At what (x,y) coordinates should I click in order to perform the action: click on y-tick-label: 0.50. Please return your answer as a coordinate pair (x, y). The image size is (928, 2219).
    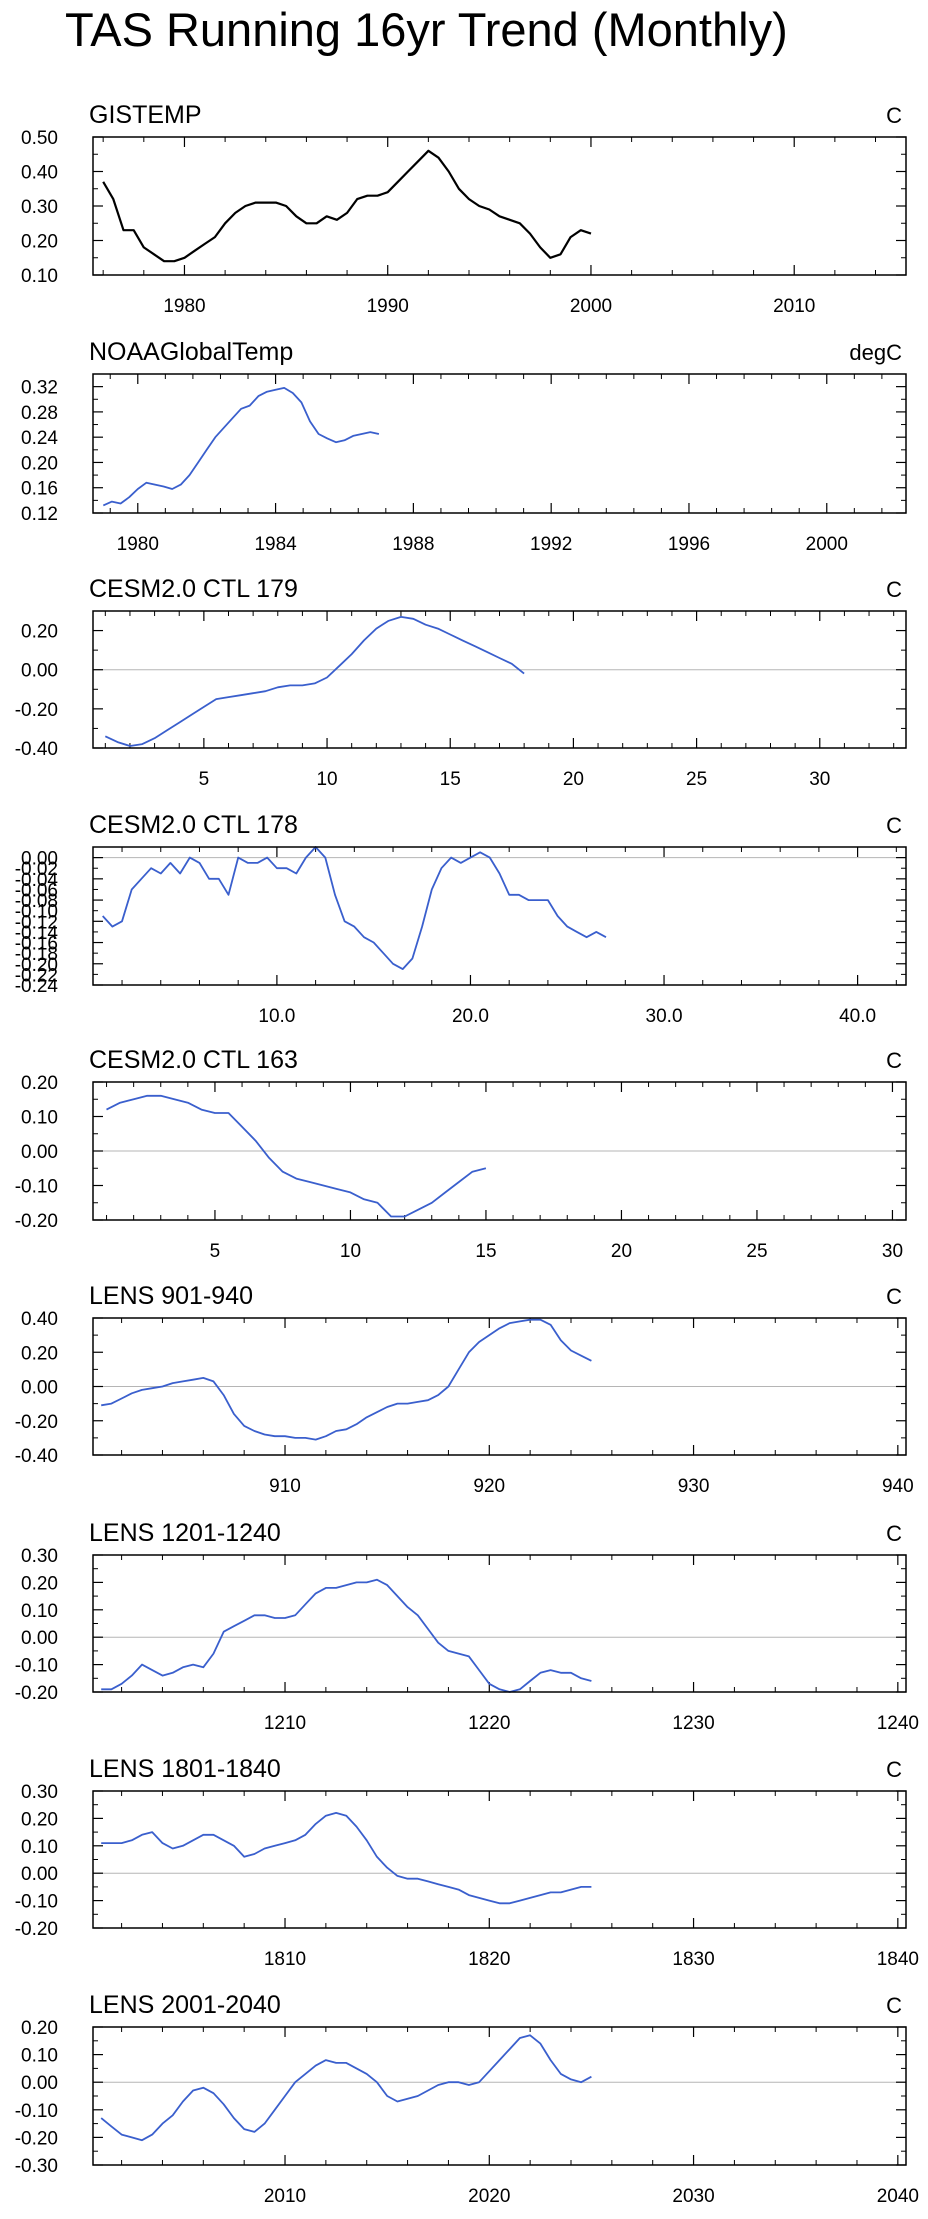
    Looking at the image, I should click on (39, 138).